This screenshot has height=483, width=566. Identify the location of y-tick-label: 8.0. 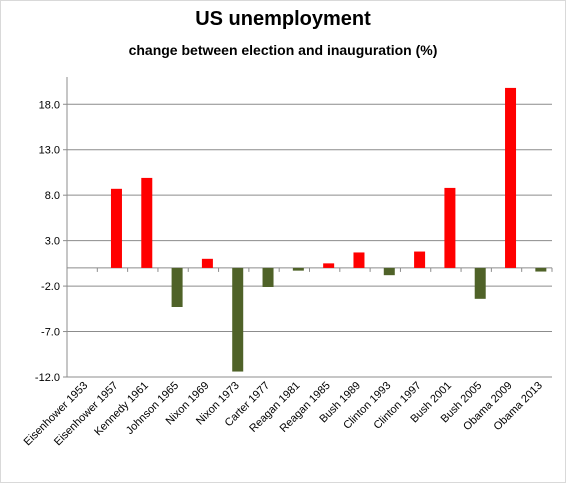
(52, 196).